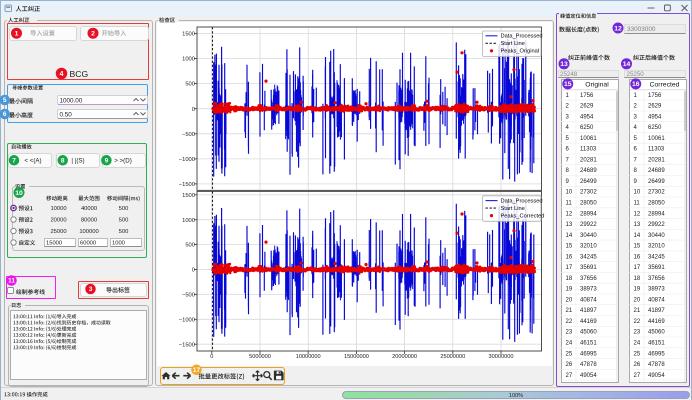  I want to click on svg-text: 24, so click(569, 344).